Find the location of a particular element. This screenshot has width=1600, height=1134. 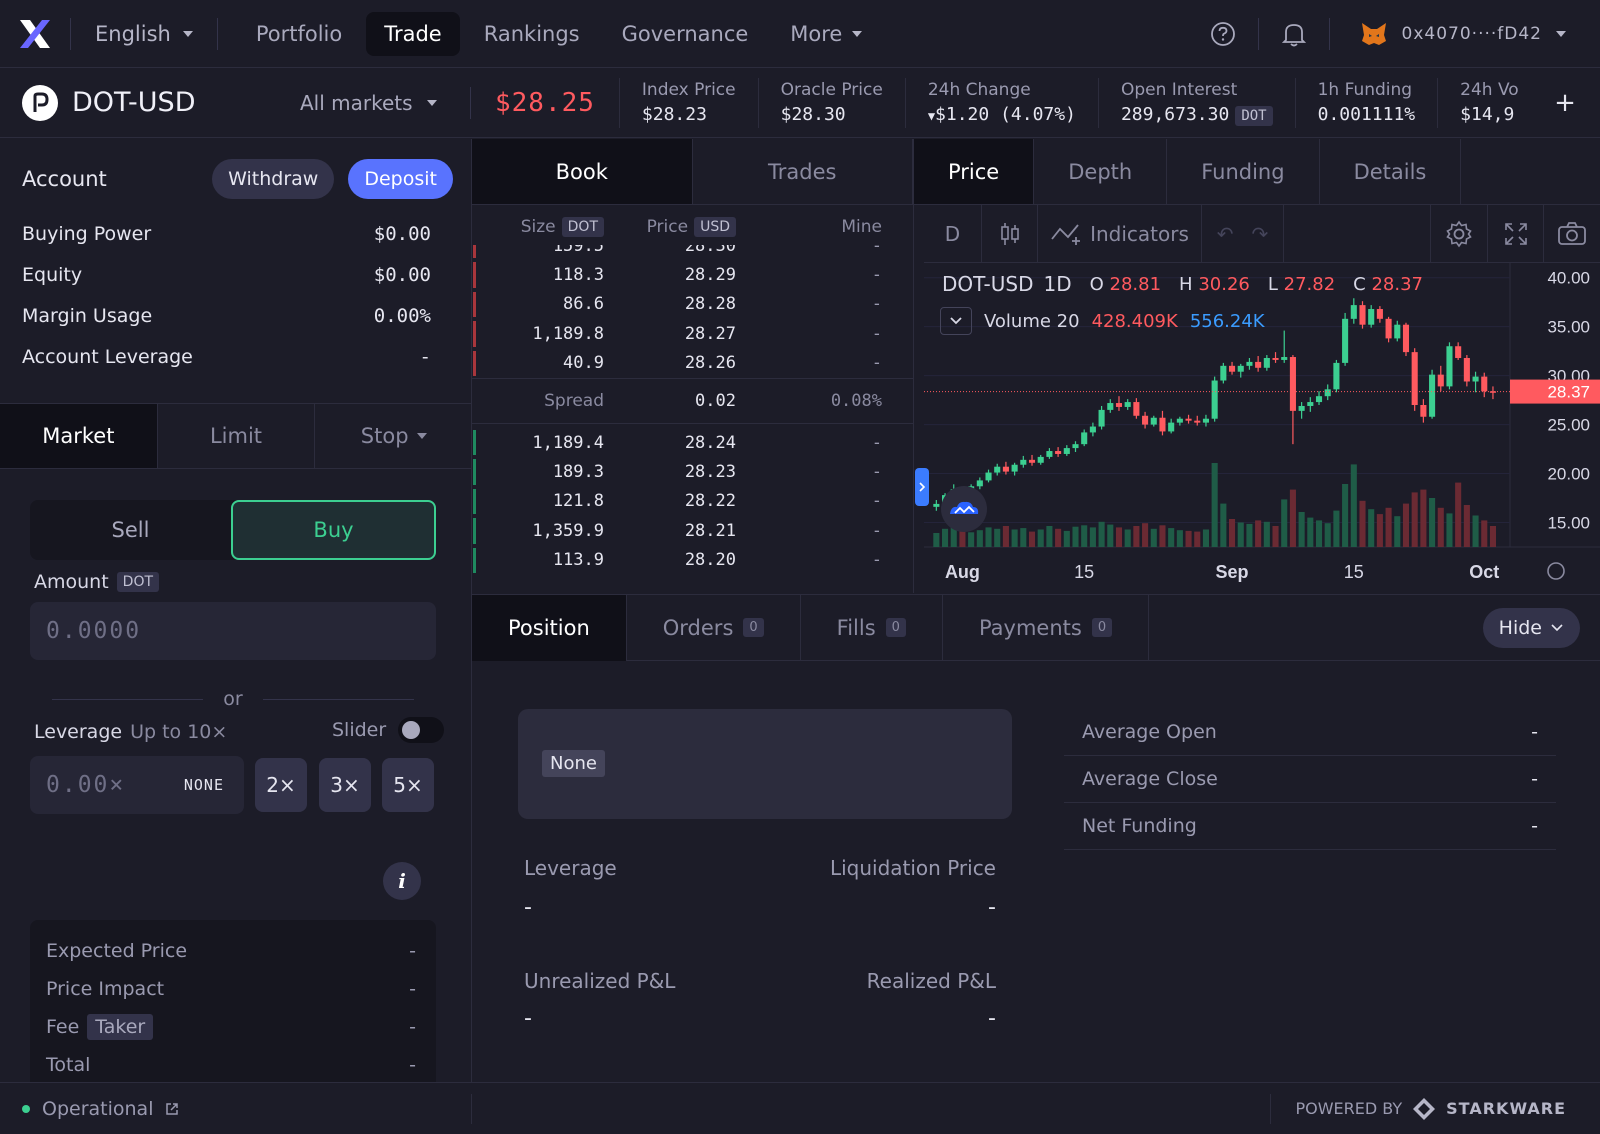

ask-row: 118.3 28.29 - is located at coordinates (692, 274).